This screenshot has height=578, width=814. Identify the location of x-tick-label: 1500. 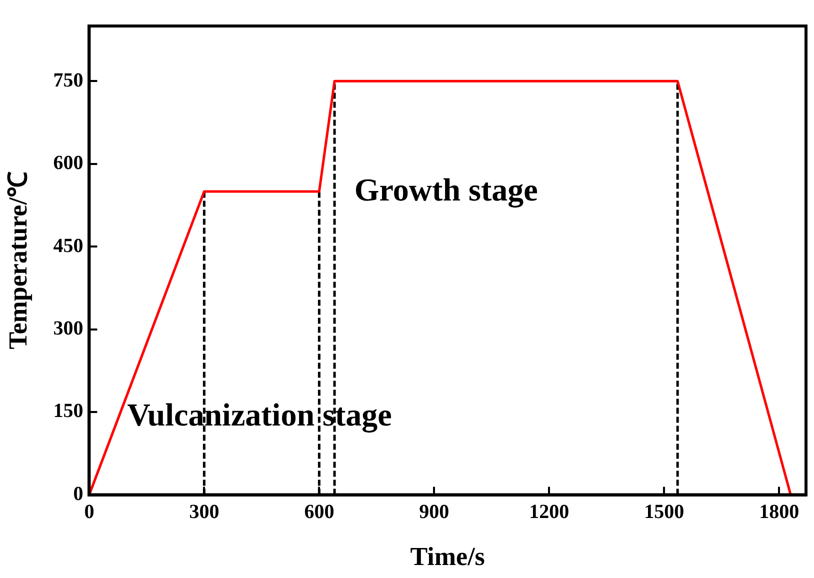
(664, 511).